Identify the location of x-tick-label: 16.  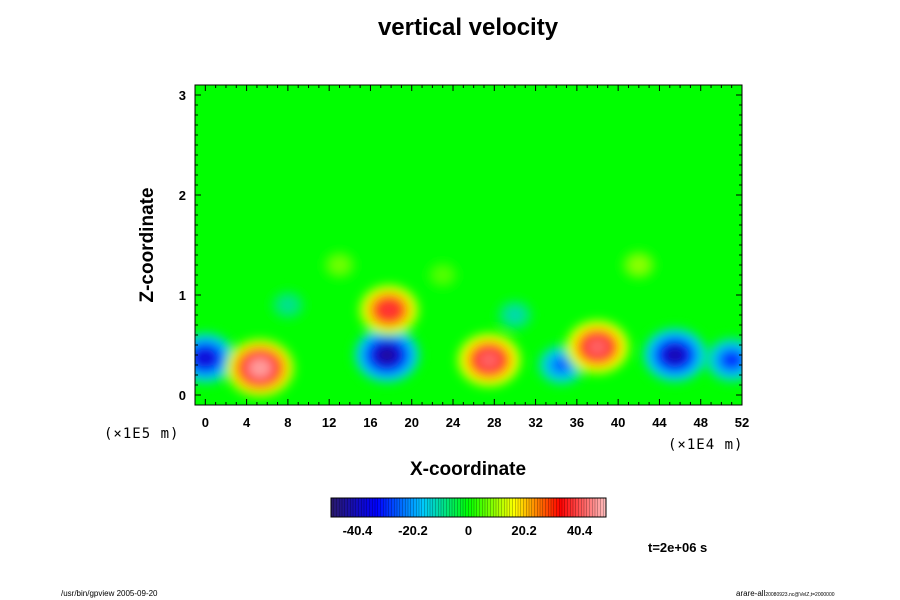
(370, 422).